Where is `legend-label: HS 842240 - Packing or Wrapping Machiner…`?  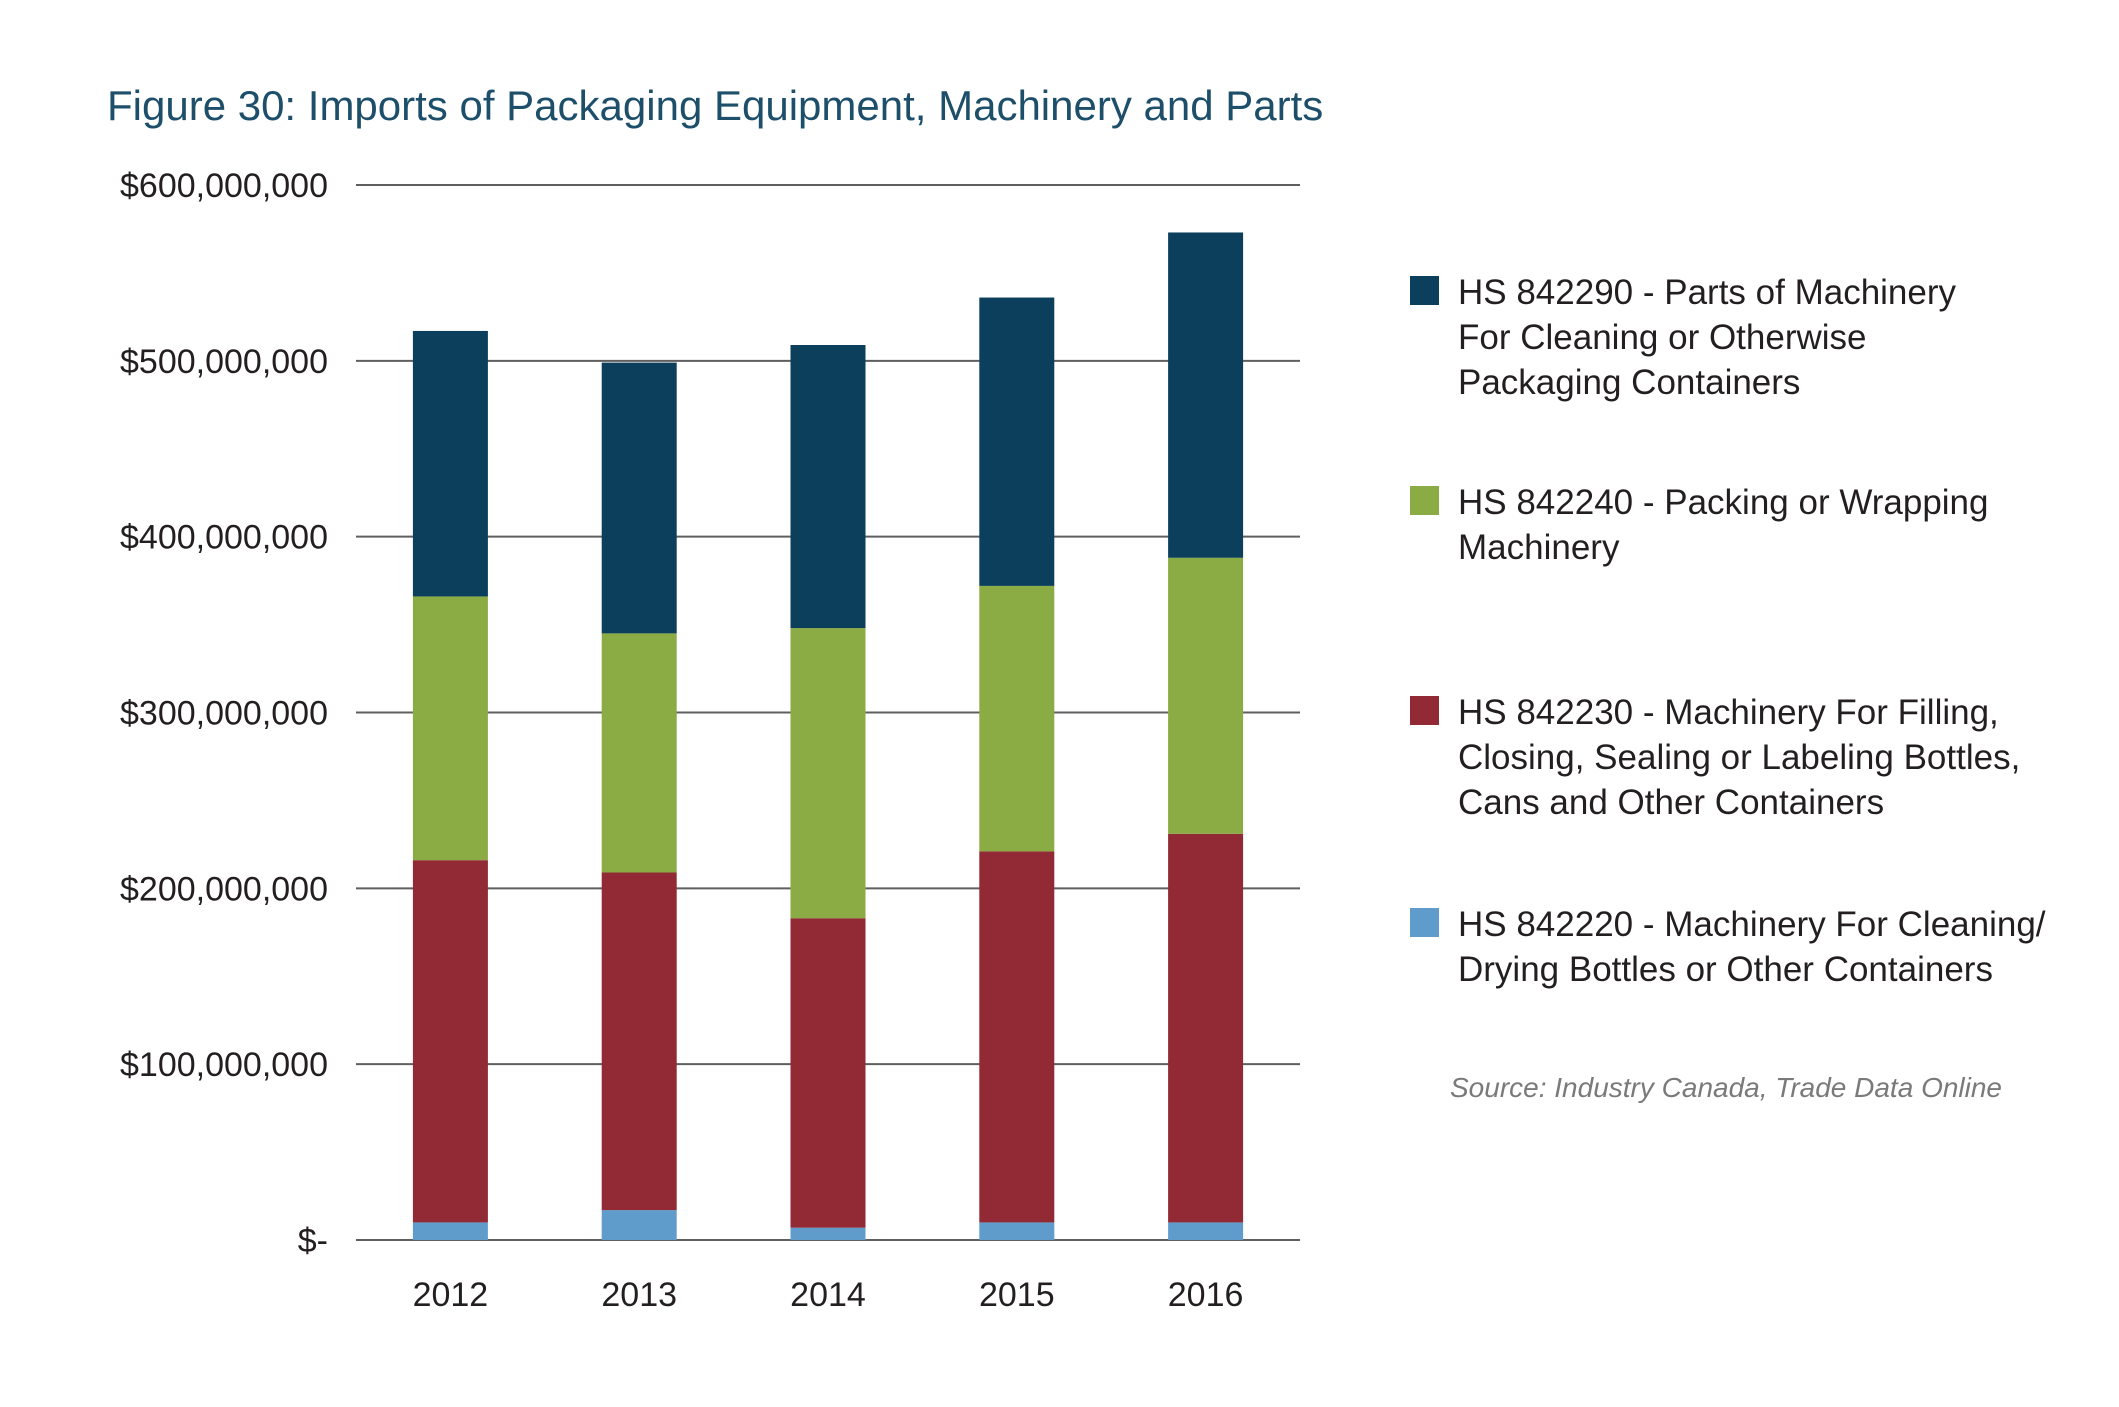
legend-label: HS 842240 - Packing or Wrapping Machiner… is located at coordinates (1723, 525).